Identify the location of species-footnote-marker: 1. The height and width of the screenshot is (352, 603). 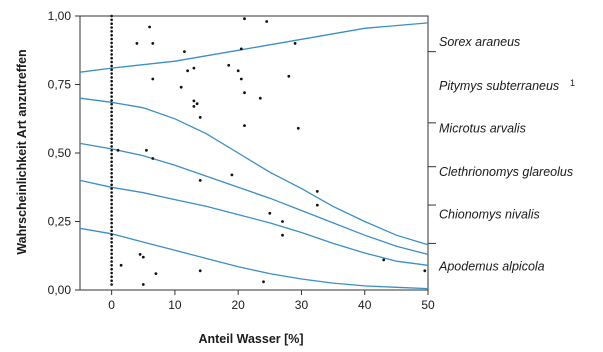
(572, 83).